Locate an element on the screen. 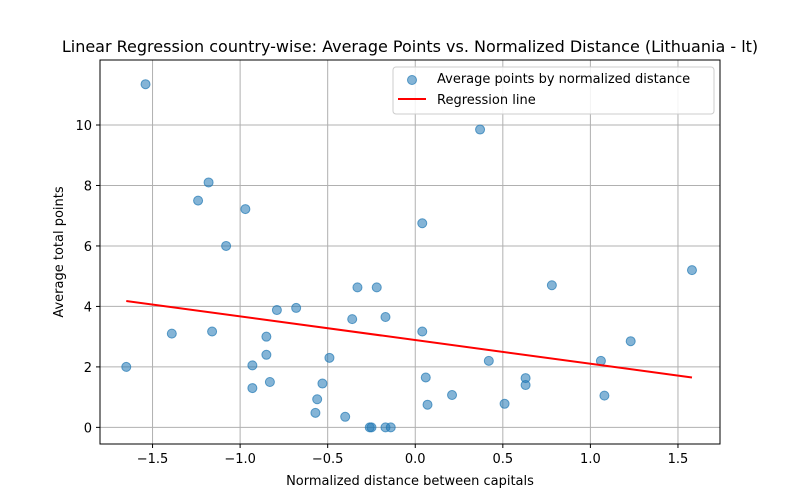 The image size is (800, 500). y-tick-label: 6 is located at coordinates (88, 247).